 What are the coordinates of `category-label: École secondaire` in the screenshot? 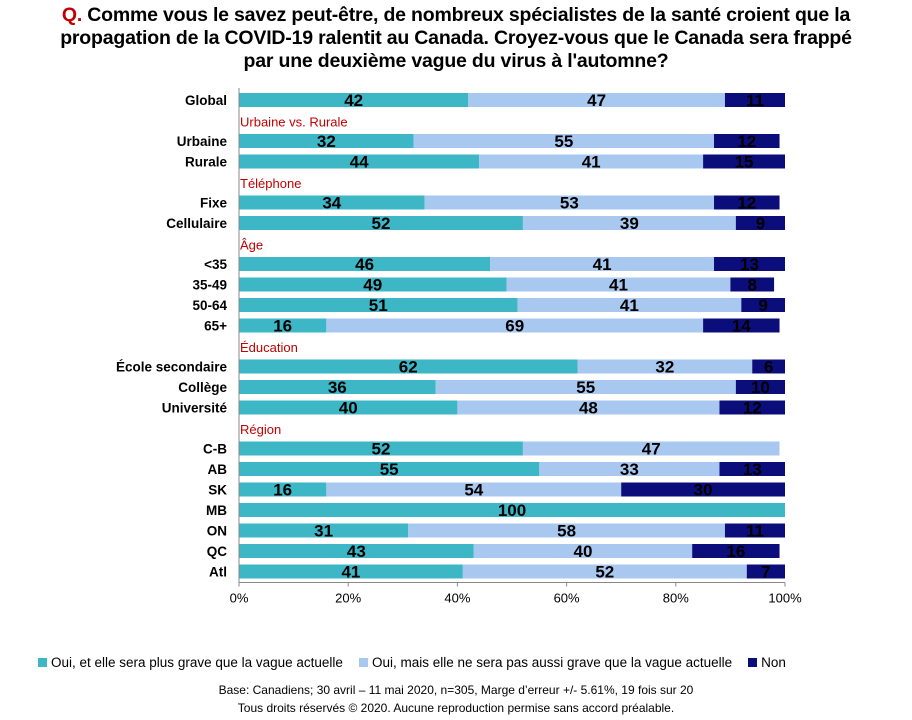 It's located at (172, 367).